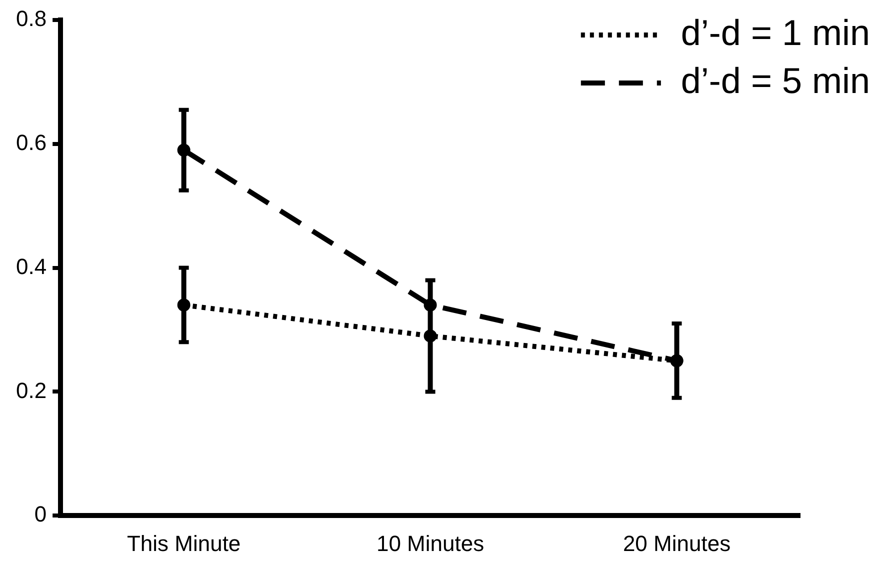 Image resolution: width=880 pixels, height=576 pixels. Describe the element at coordinates (676, 543) in the screenshot. I see `x-tick-label: 20 Minutes` at that location.